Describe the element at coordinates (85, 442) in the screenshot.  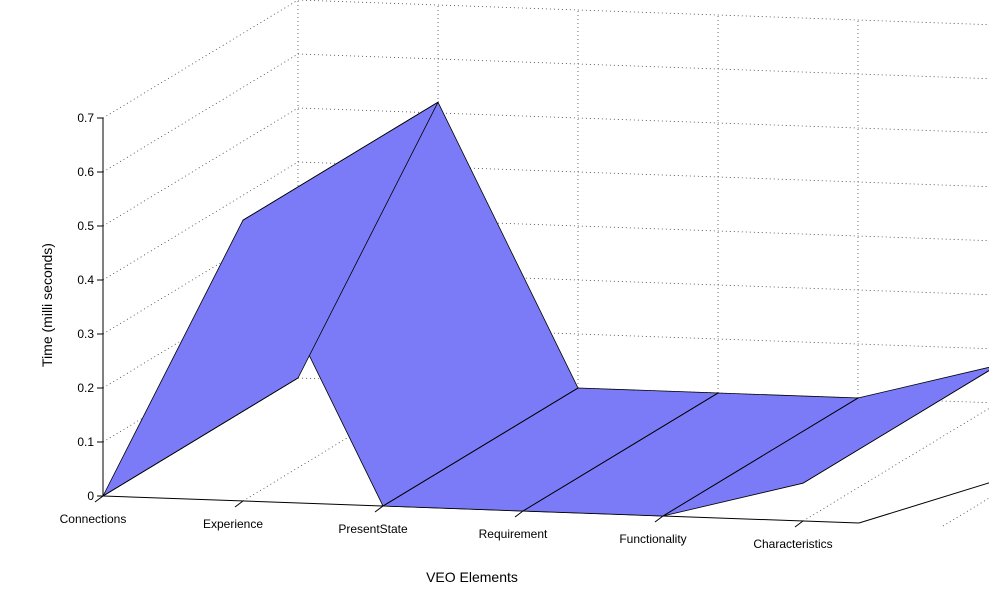
I see `y-tick-label: 0.1` at that location.